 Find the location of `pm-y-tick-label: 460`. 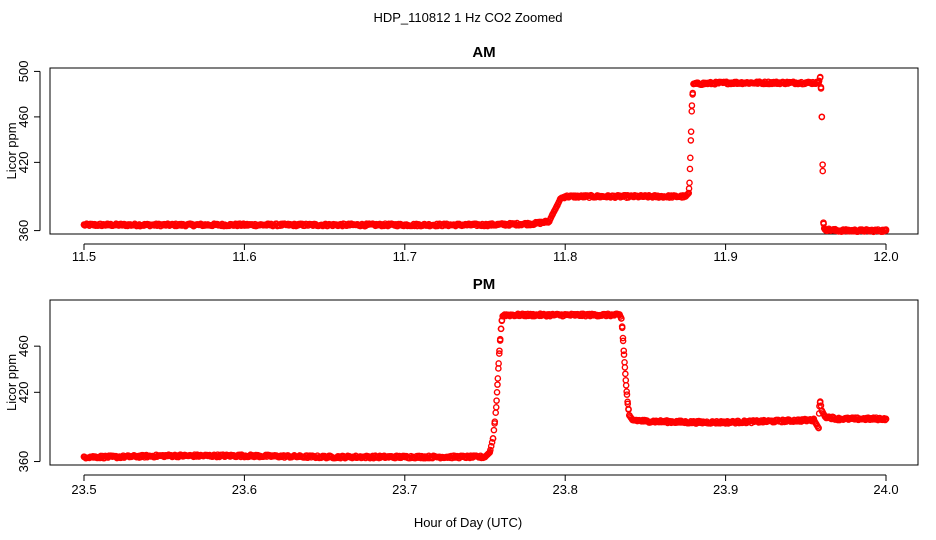

pm-y-tick-label: 460 is located at coordinates (23, 346).